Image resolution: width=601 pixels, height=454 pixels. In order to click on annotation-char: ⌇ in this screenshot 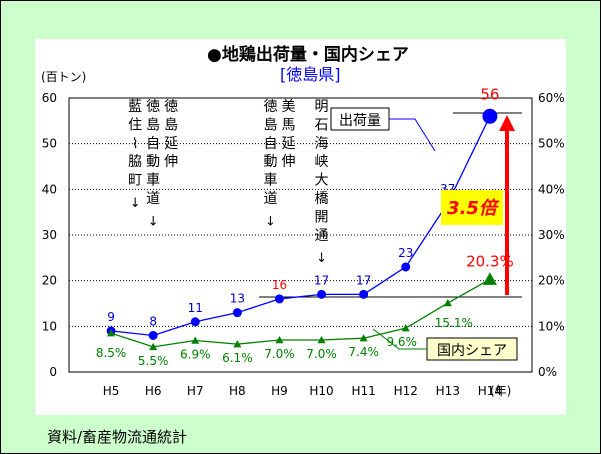, I will do `click(135, 144)`.